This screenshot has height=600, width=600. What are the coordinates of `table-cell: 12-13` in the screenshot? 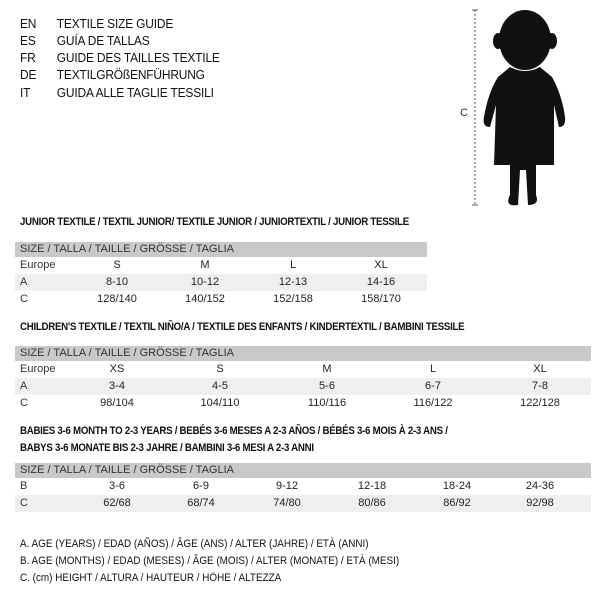 It's located at (293, 282).